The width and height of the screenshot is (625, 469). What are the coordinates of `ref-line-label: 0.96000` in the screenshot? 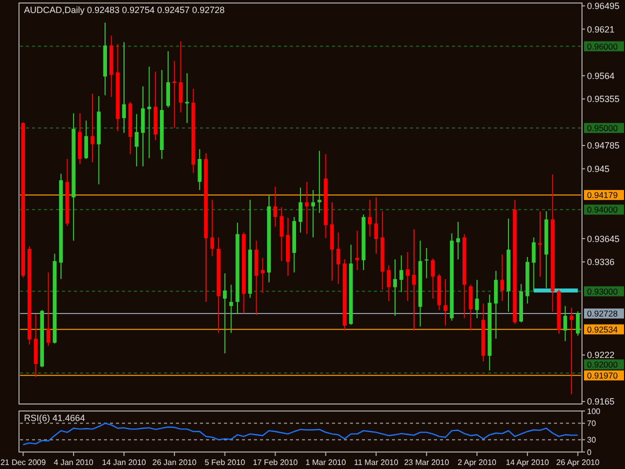 It's located at (602, 46).